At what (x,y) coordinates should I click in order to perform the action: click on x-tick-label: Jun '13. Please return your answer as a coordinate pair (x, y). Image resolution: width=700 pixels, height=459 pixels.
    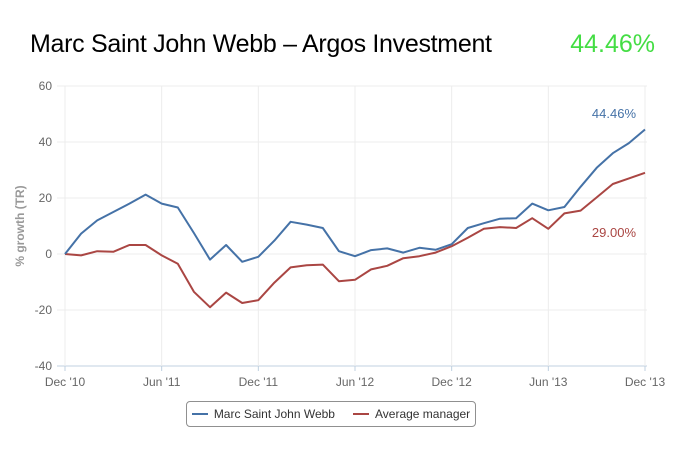
    Looking at the image, I should click on (548, 382).